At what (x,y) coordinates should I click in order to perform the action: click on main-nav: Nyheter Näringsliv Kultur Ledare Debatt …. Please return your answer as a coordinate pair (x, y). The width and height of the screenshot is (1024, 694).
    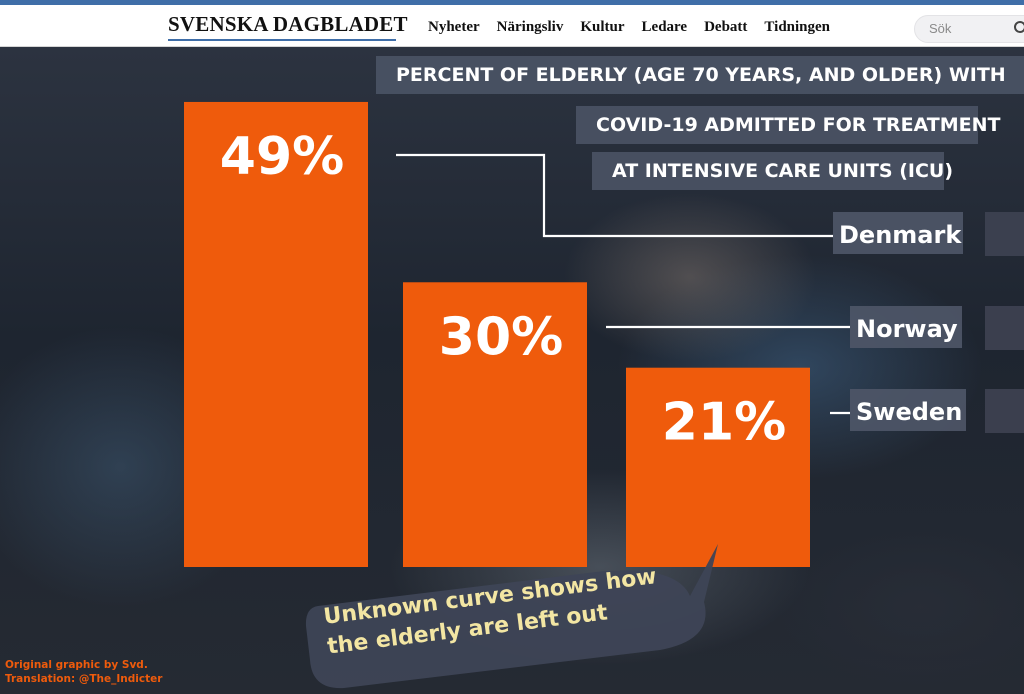
    Looking at the image, I should click on (629, 27).